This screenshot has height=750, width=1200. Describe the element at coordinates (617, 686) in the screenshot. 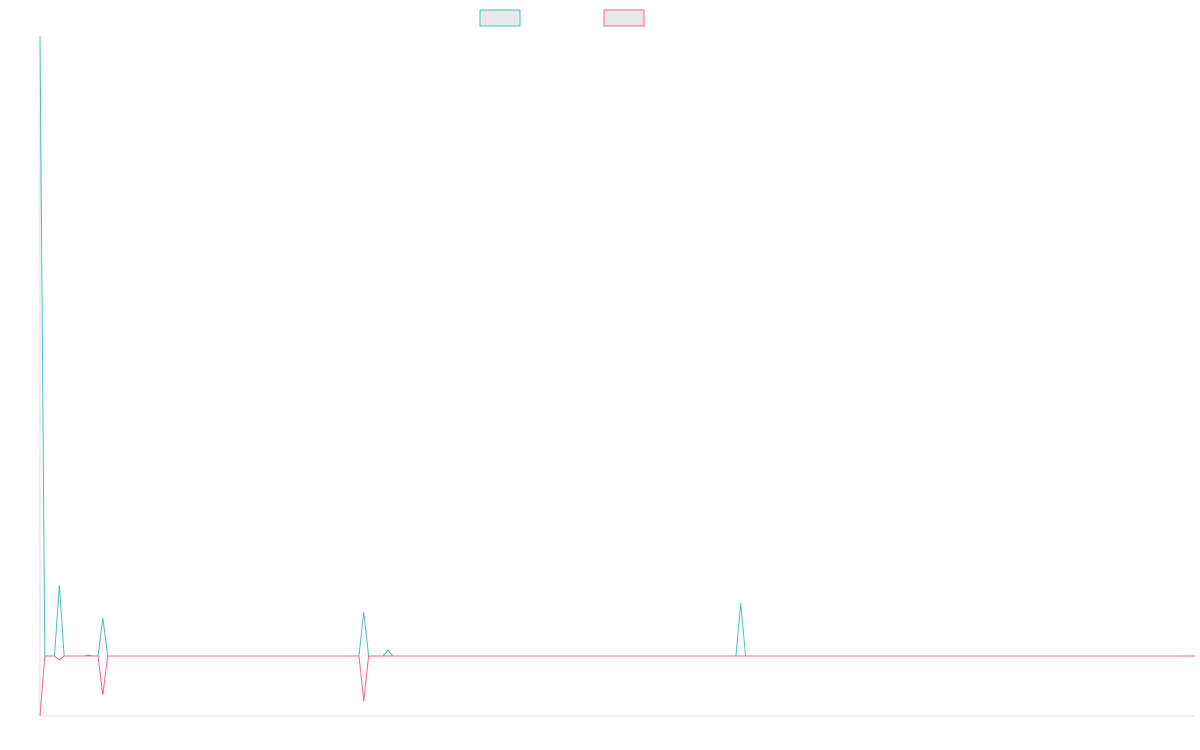

I see `line` at that location.